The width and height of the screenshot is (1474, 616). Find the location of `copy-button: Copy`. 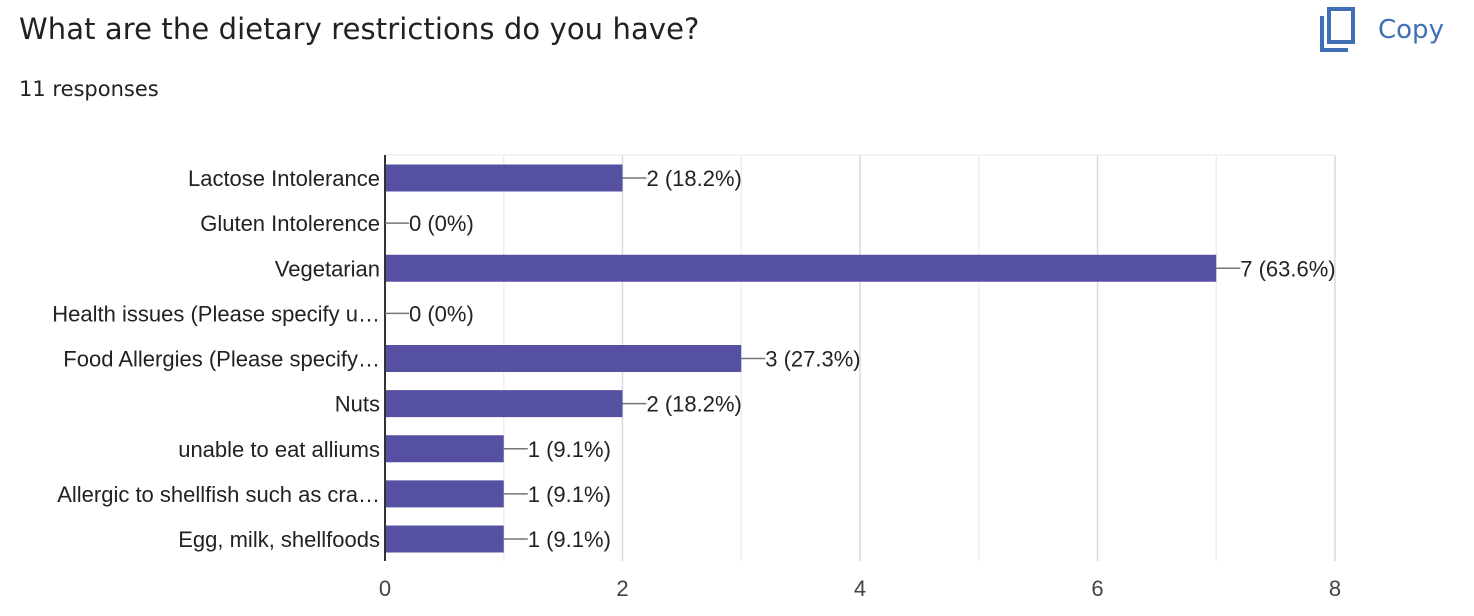

copy-button: Copy is located at coordinates (1379, 30).